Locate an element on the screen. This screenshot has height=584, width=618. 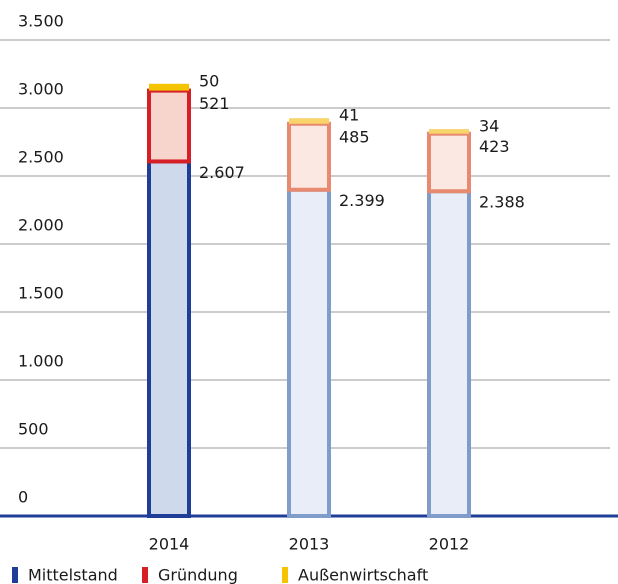
legend-label: Gründung is located at coordinates (198, 575).